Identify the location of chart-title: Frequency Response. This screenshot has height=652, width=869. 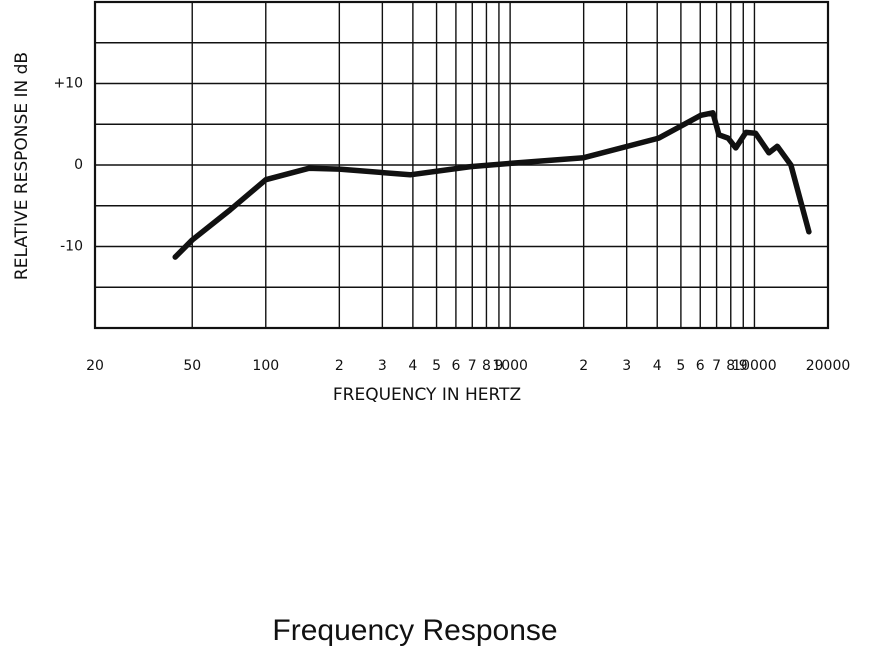
(414, 630).